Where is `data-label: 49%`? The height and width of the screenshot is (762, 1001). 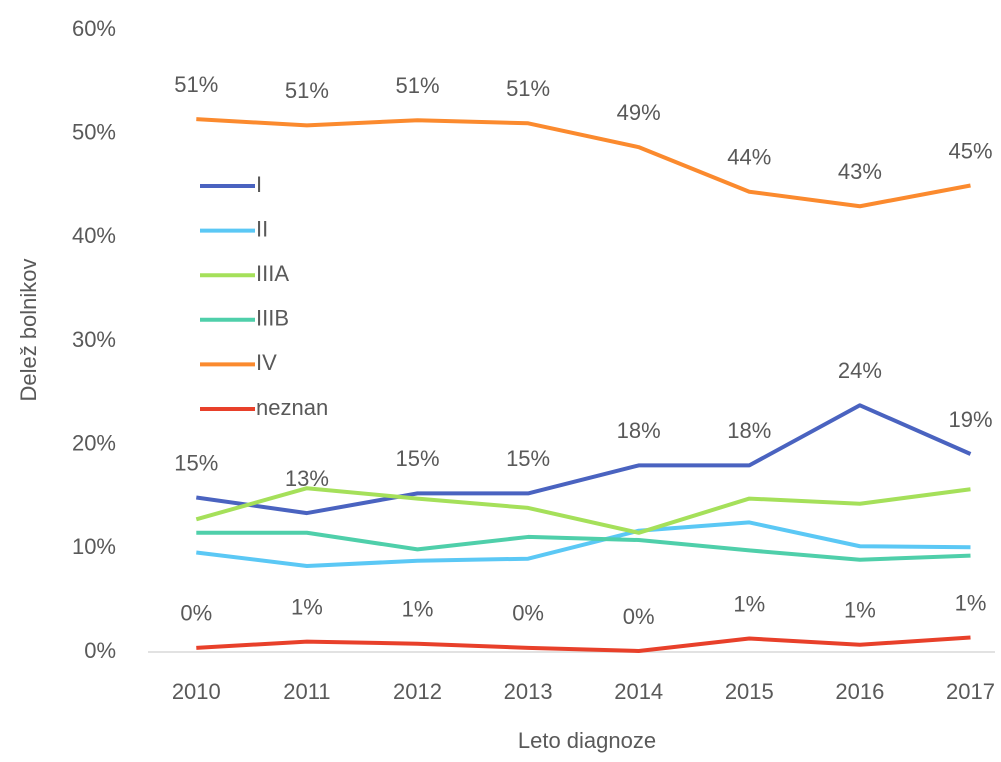
data-label: 49% is located at coordinates (639, 112).